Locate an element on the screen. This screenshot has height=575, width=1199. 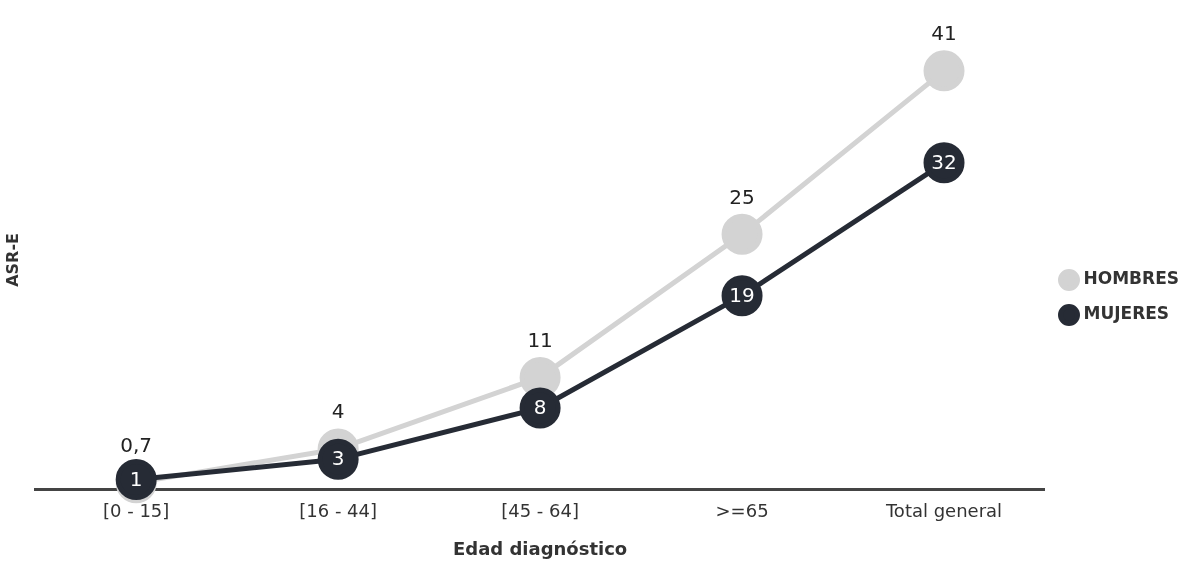
x-tick-label: [16 - 44] is located at coordinates (338, 511).